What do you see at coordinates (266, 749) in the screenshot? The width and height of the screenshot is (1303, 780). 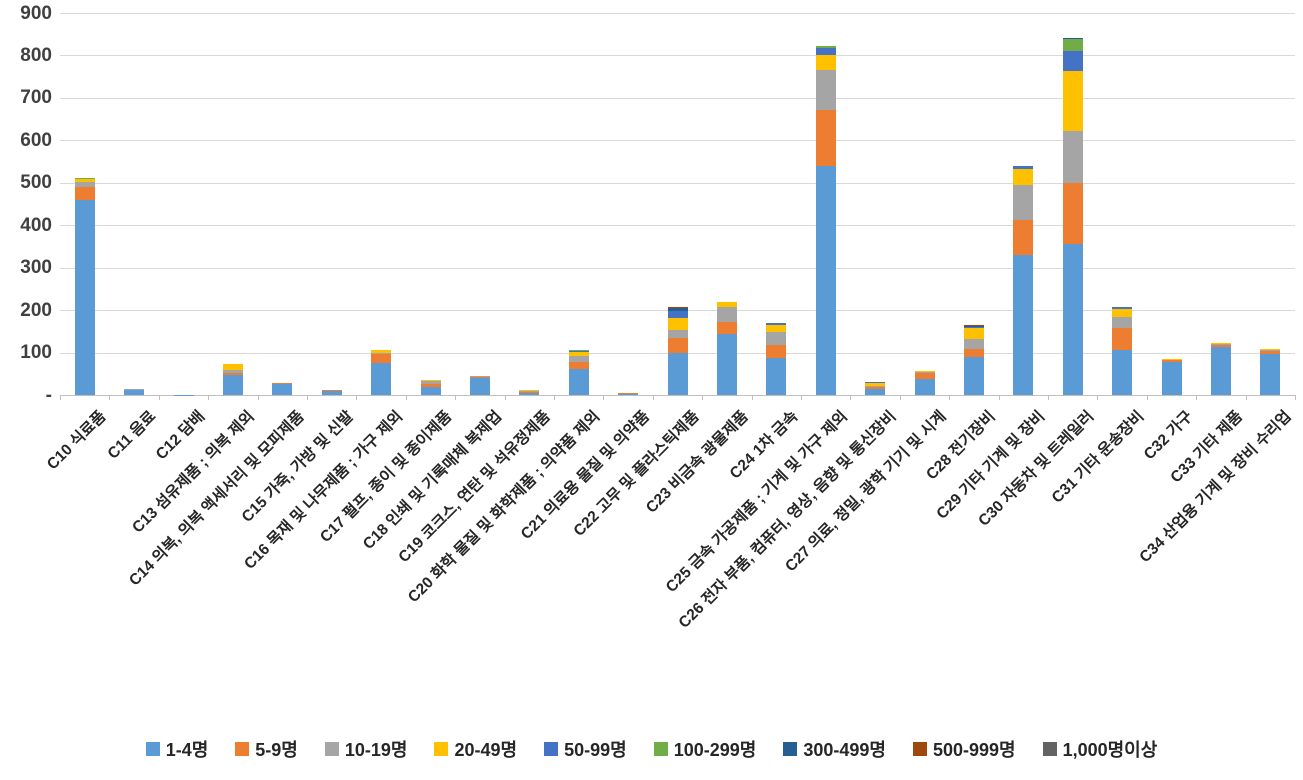 I see `legend-item-5-9명: 5-9명` at bounding box center [266, 749].